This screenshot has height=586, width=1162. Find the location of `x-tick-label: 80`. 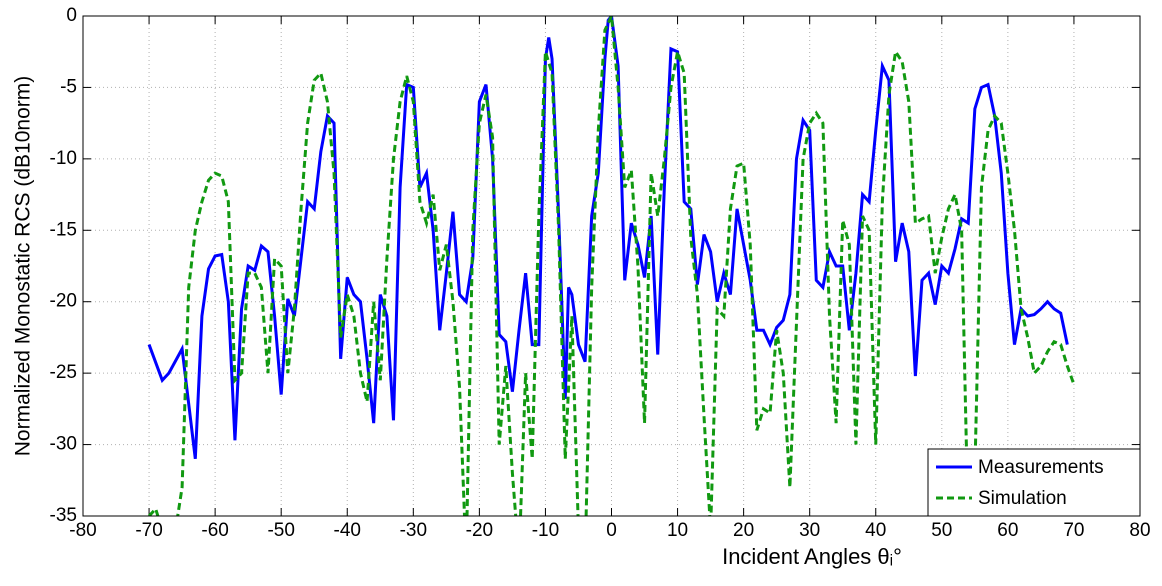

x-tick-label: 80 is located at coordinates (1139, 530).